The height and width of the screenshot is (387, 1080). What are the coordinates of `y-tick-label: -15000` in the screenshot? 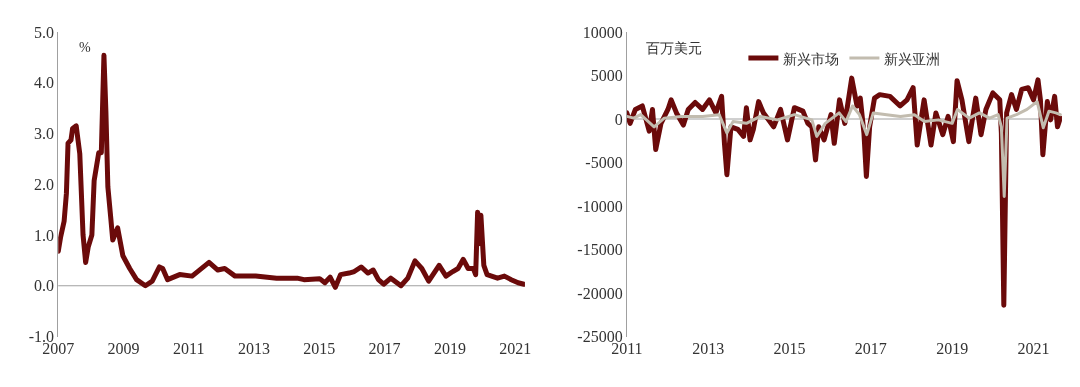 It's located at (600, 250).